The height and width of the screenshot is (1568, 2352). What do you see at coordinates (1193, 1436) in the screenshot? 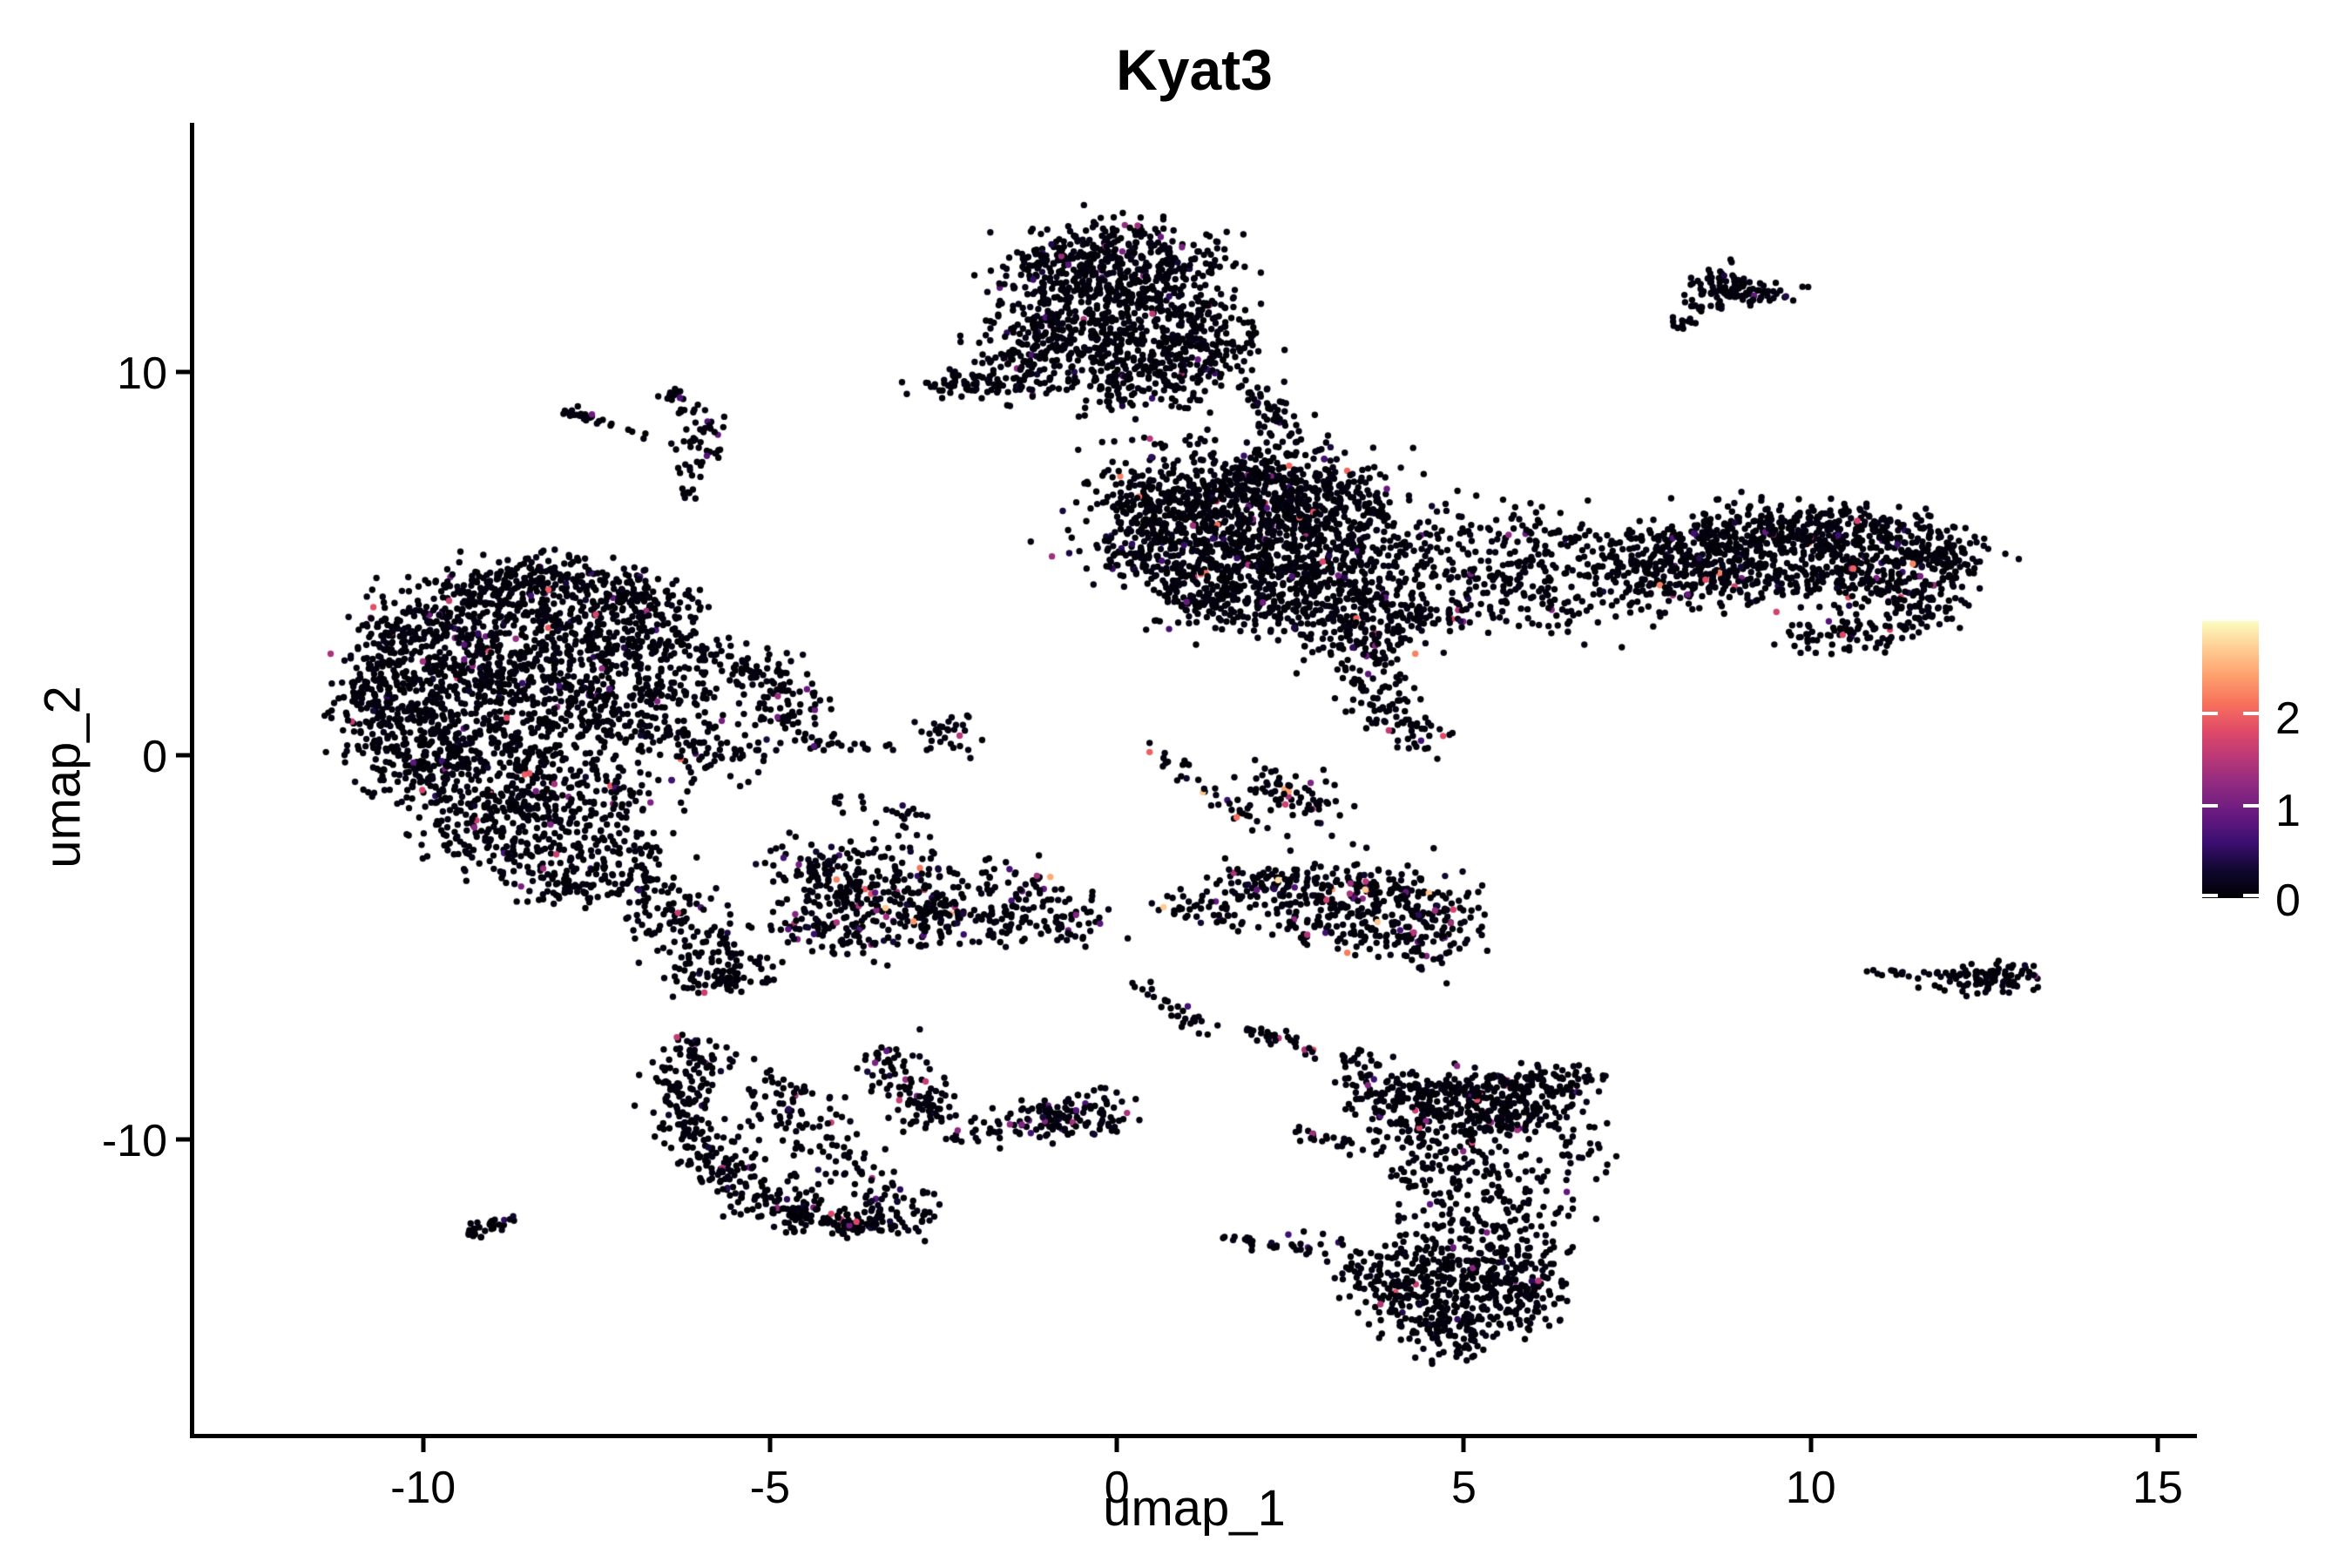
I see `x-axis-line` at bounding box center [1193, 1436].